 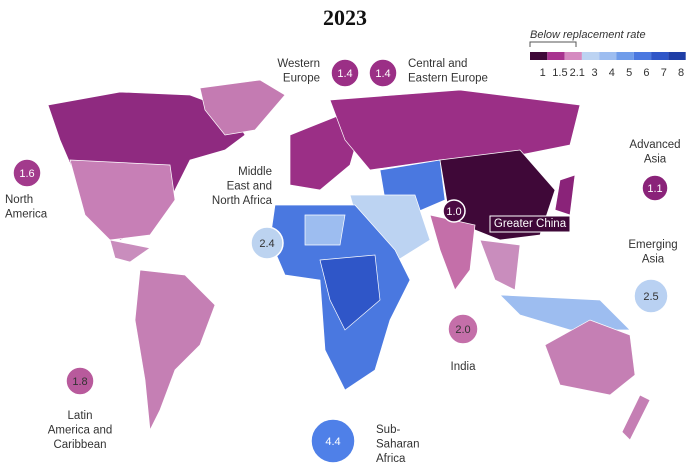 I want to click on region-label: America, so click(x=26, y=215).